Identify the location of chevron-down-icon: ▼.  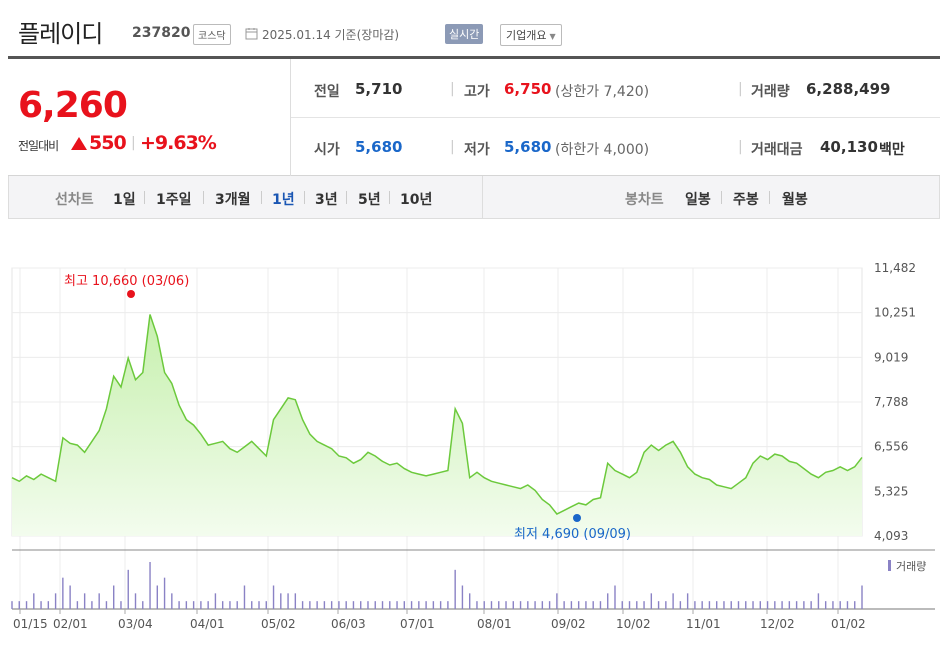
(552, 36).